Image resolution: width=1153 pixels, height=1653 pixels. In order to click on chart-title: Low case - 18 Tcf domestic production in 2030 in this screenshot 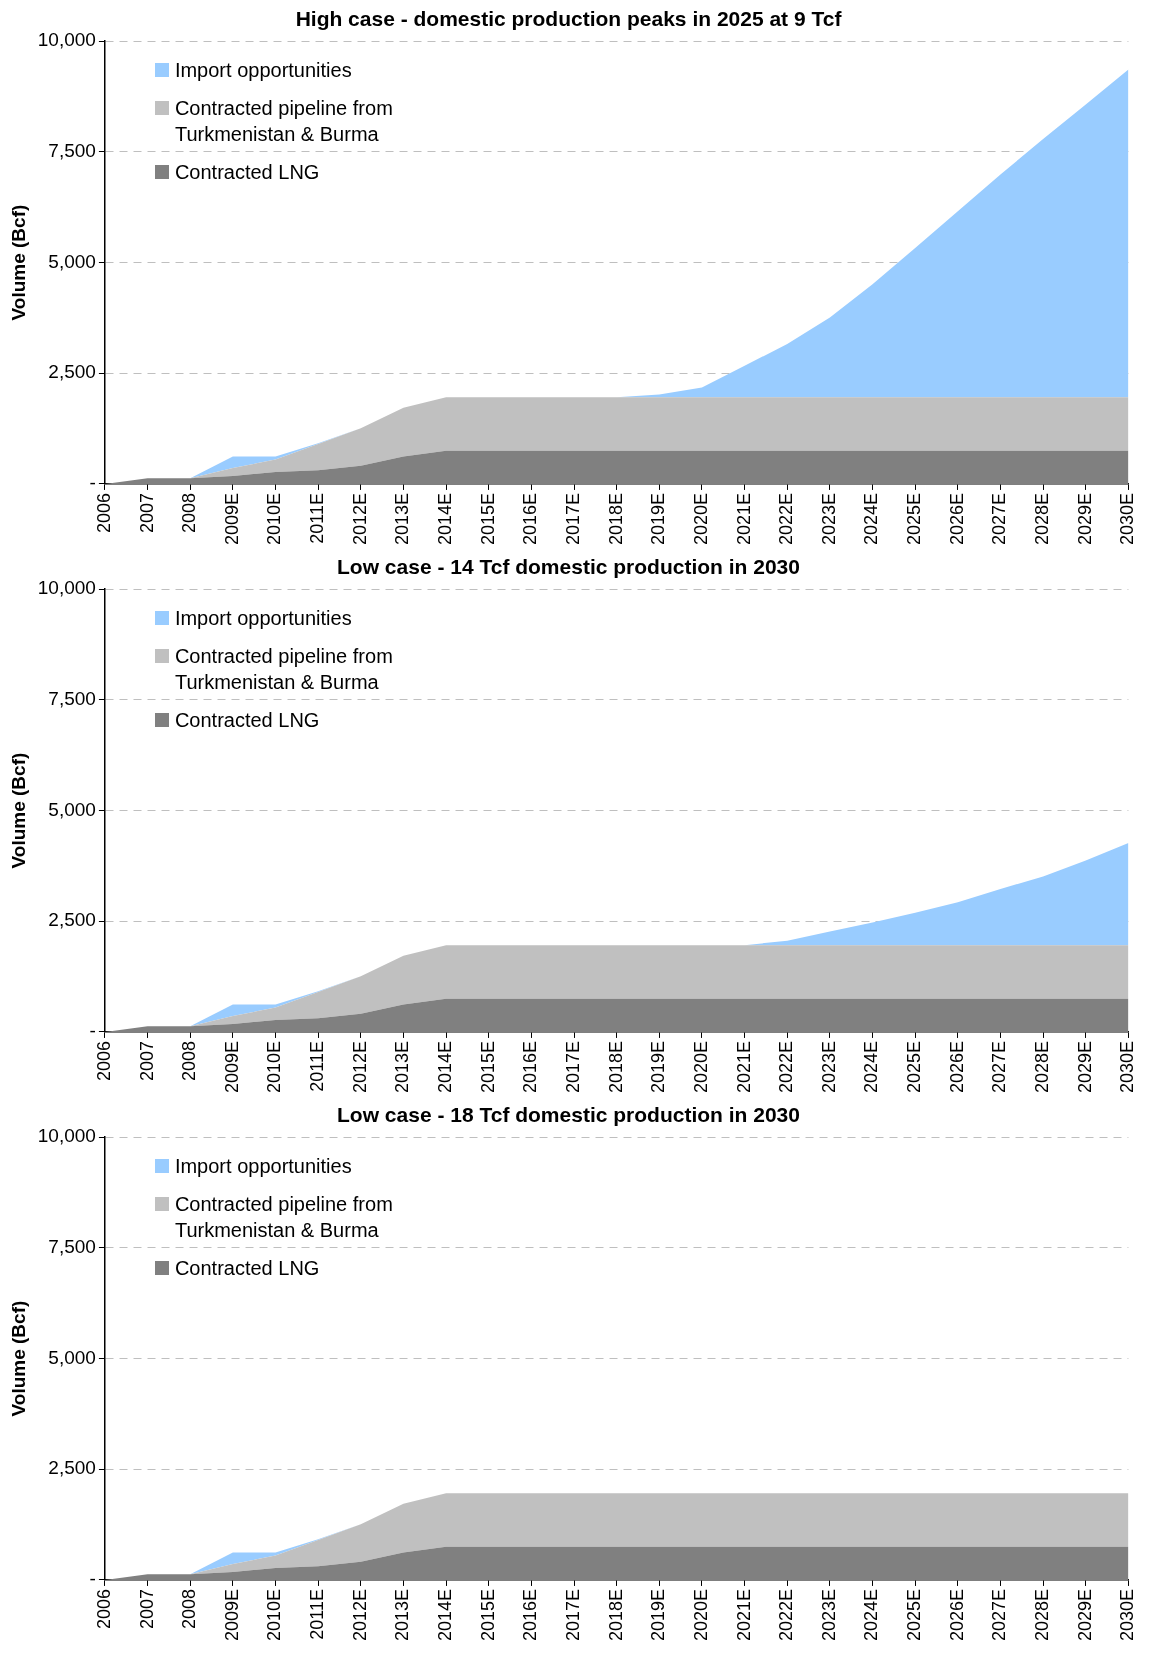, I will do `click(568, 1115)`.